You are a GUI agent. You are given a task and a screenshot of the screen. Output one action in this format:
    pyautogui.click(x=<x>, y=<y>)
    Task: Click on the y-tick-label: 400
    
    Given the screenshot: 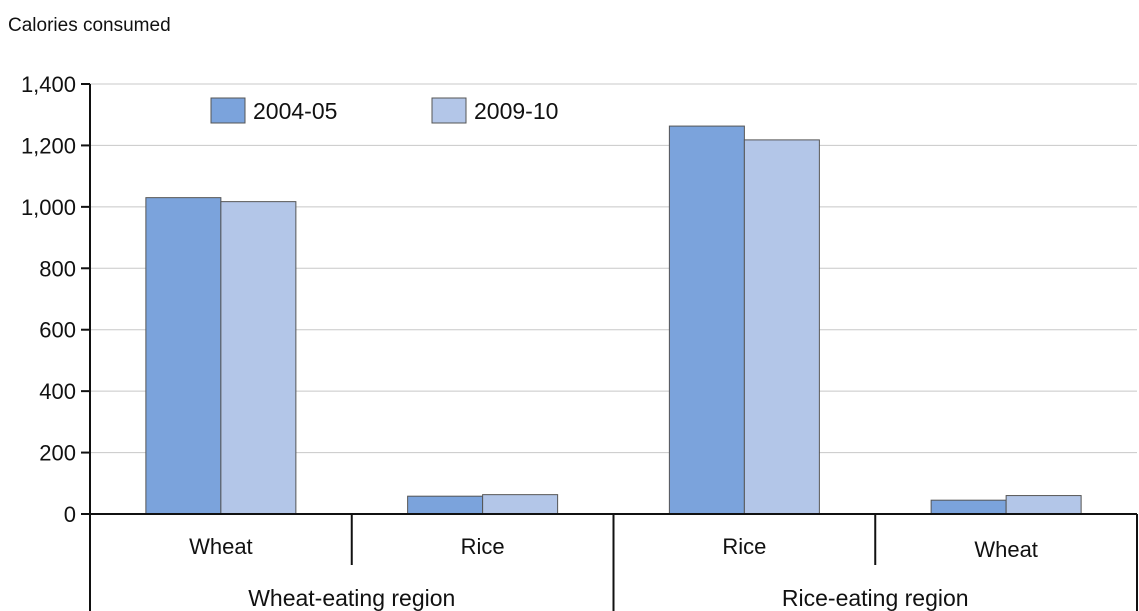 What is the action you would take?
    pyautogui.click(x=57, y=391)
    